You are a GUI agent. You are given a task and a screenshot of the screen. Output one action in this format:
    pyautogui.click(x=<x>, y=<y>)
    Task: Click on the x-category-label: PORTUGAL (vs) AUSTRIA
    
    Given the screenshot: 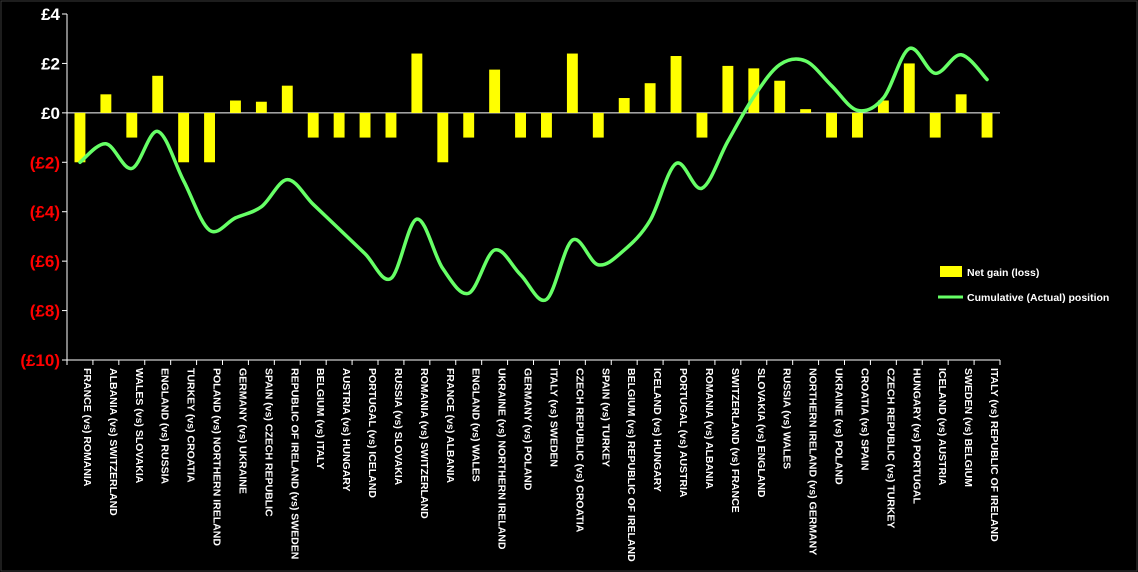 What is the action you would take?
    pyautogui.click(x=683, y=433)
    